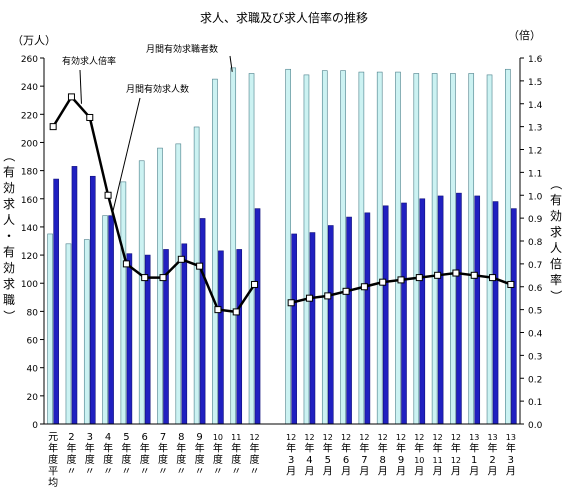 Image resolution: width=568 pixels, height=500 pixels. I want to click on left-tick-label: 60, so click(33, 342).